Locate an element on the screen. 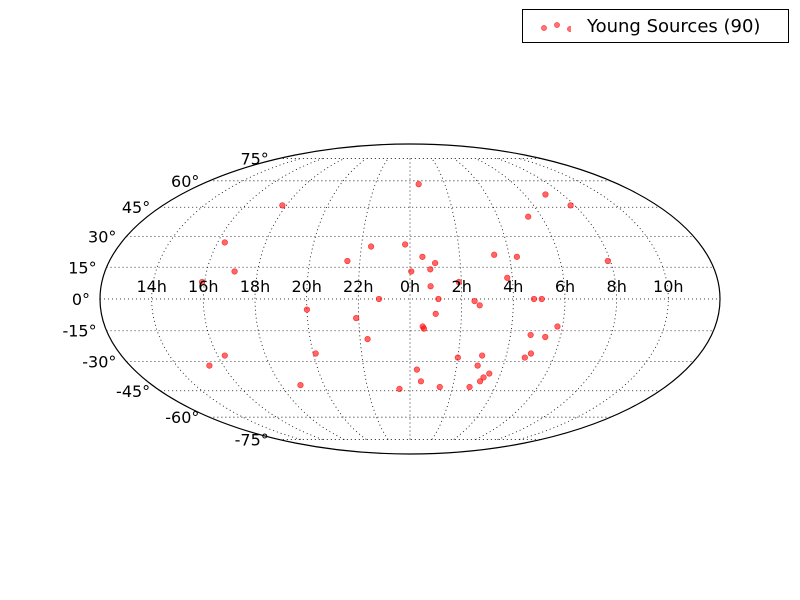  ra-tick-label: 20h is located at coordinates (306, 286).